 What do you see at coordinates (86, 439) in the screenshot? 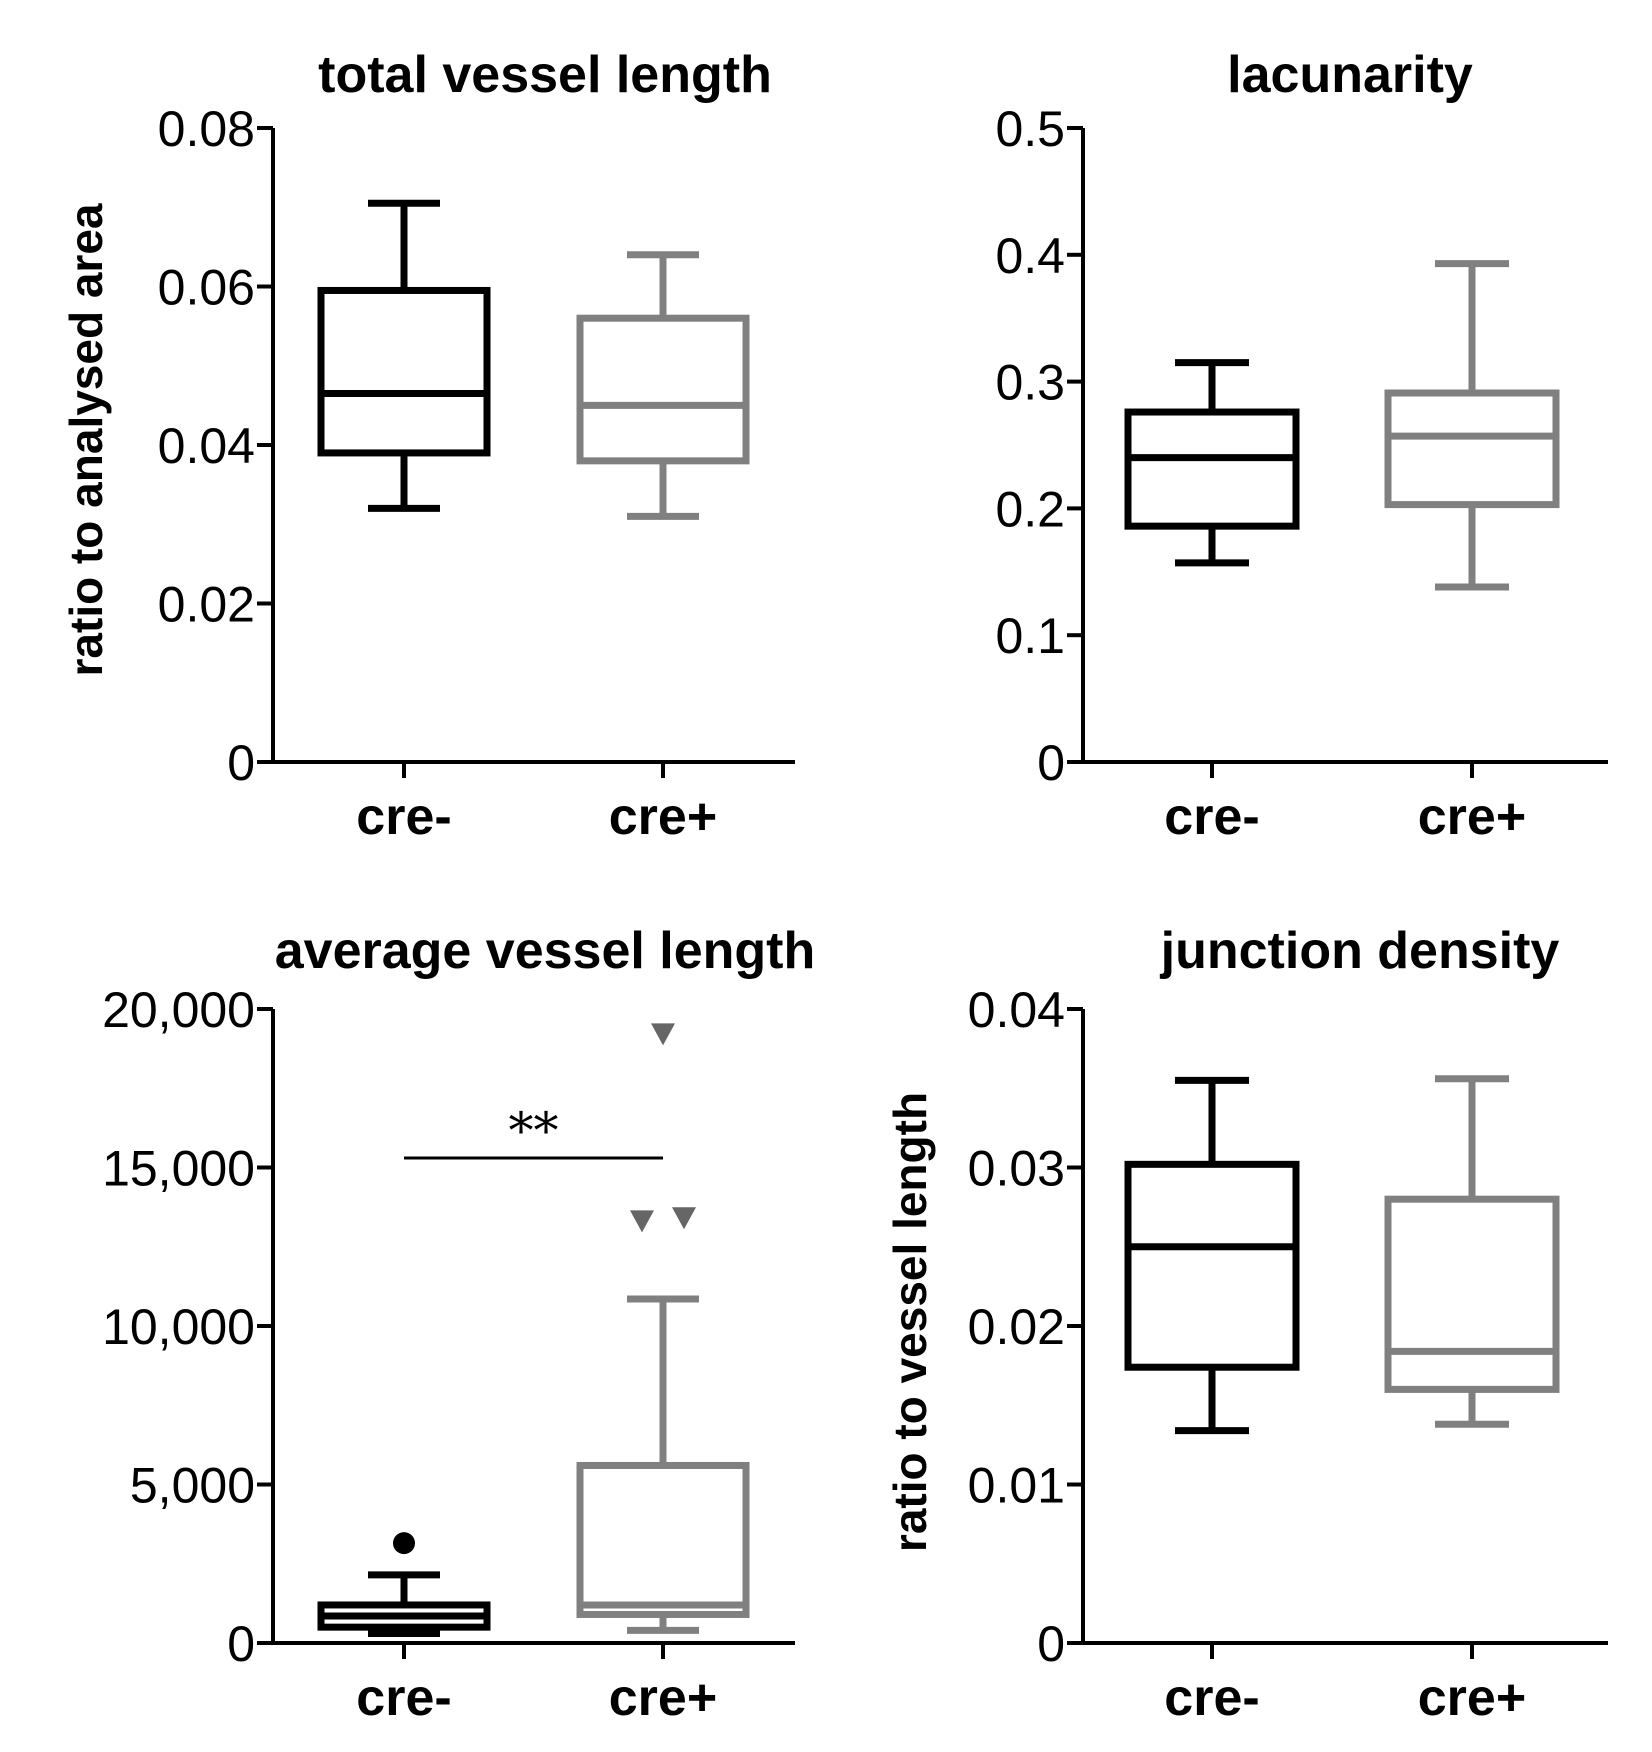
I see `y-axis-label: ratio to analysed area` at bounding box center [86, 439].